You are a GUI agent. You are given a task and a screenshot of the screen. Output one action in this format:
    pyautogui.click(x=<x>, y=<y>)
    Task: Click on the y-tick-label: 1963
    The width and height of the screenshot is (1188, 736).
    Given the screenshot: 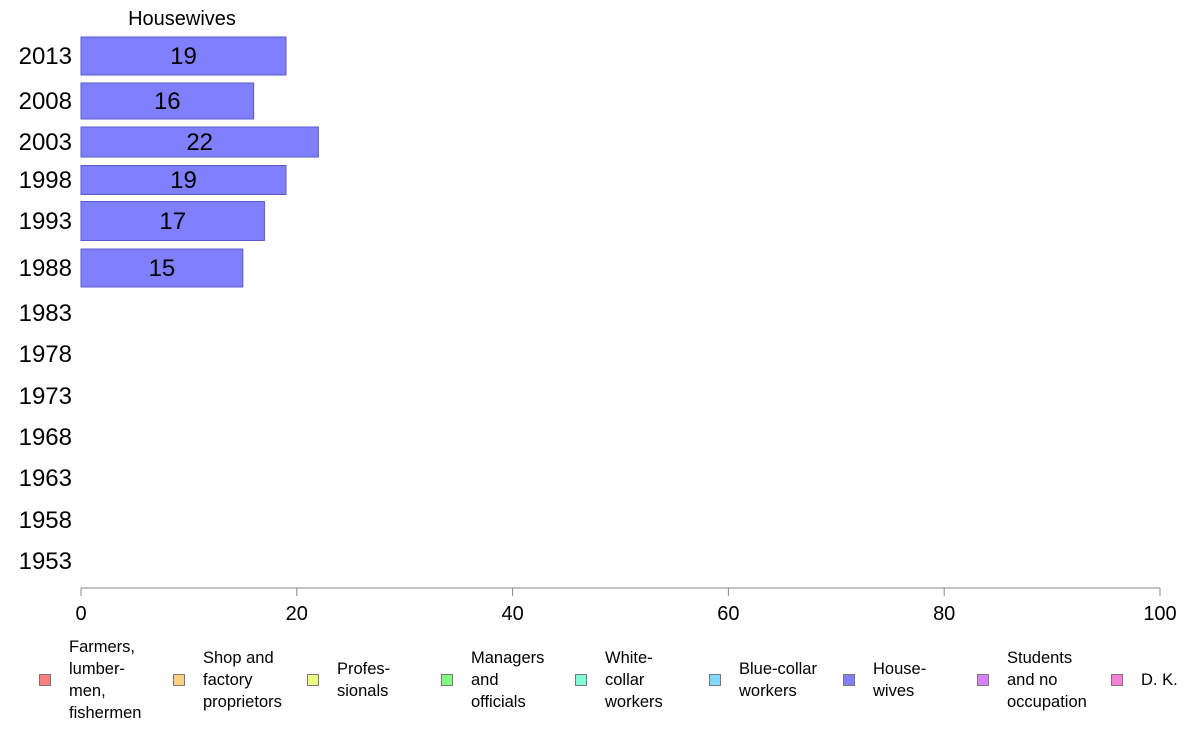 What is the action you would take?
    pyautogui.click(x=45, y=478)
    